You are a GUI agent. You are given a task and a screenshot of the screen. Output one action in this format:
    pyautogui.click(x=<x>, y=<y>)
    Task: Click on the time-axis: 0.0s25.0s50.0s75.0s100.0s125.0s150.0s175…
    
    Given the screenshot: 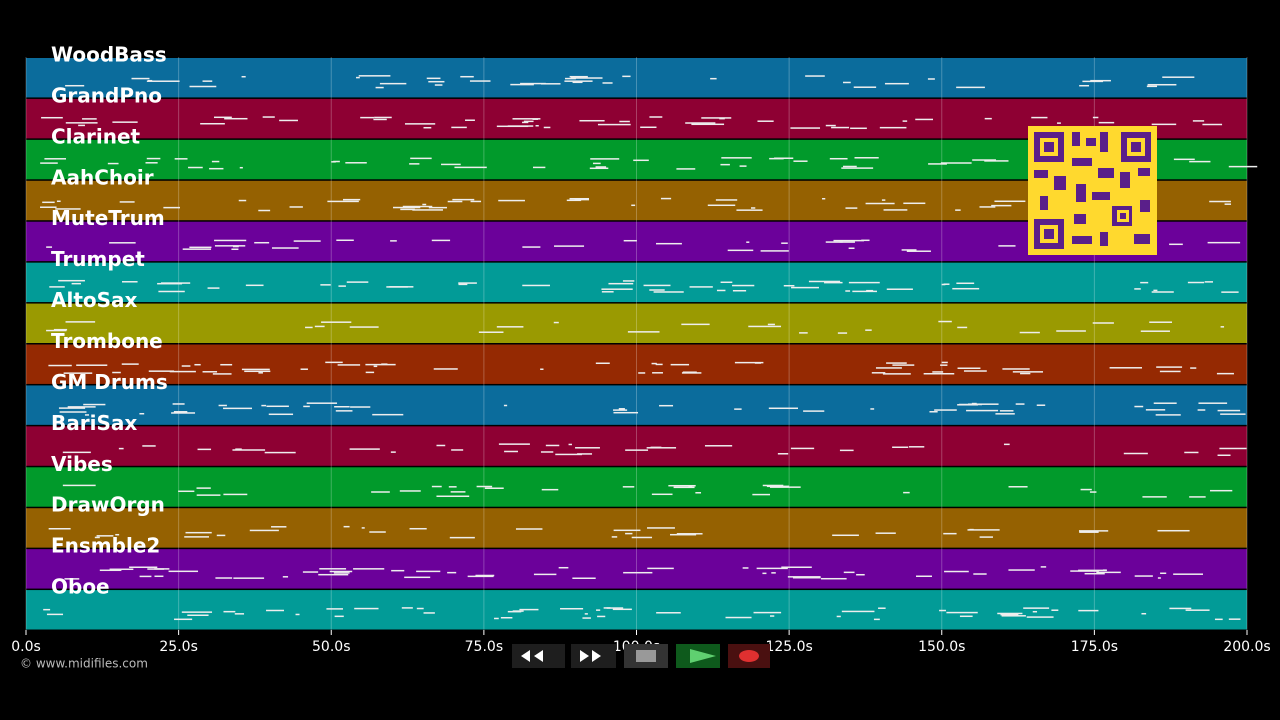 What is the action you would take?
    pyautogui.click(x=641, y=642)
    